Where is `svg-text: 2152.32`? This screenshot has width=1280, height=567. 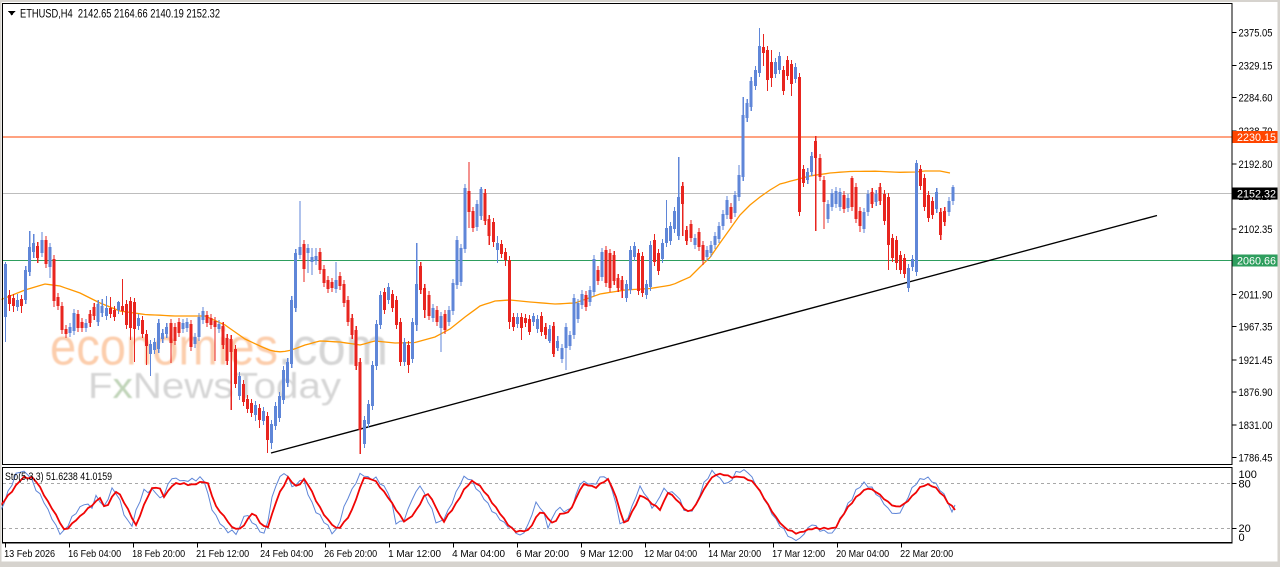
svg-text: 2152.32 is located at coordinates (1256, 195).